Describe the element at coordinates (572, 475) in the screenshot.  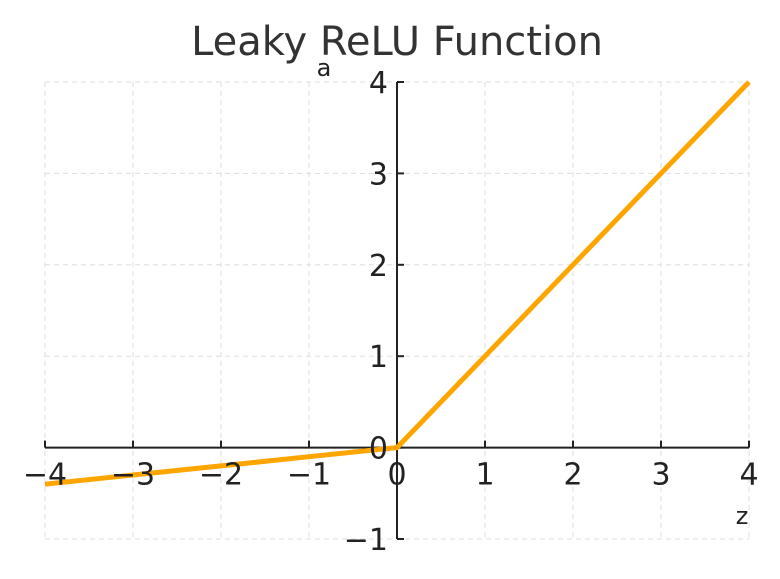
I see `x-tick-label: 2` at that location.